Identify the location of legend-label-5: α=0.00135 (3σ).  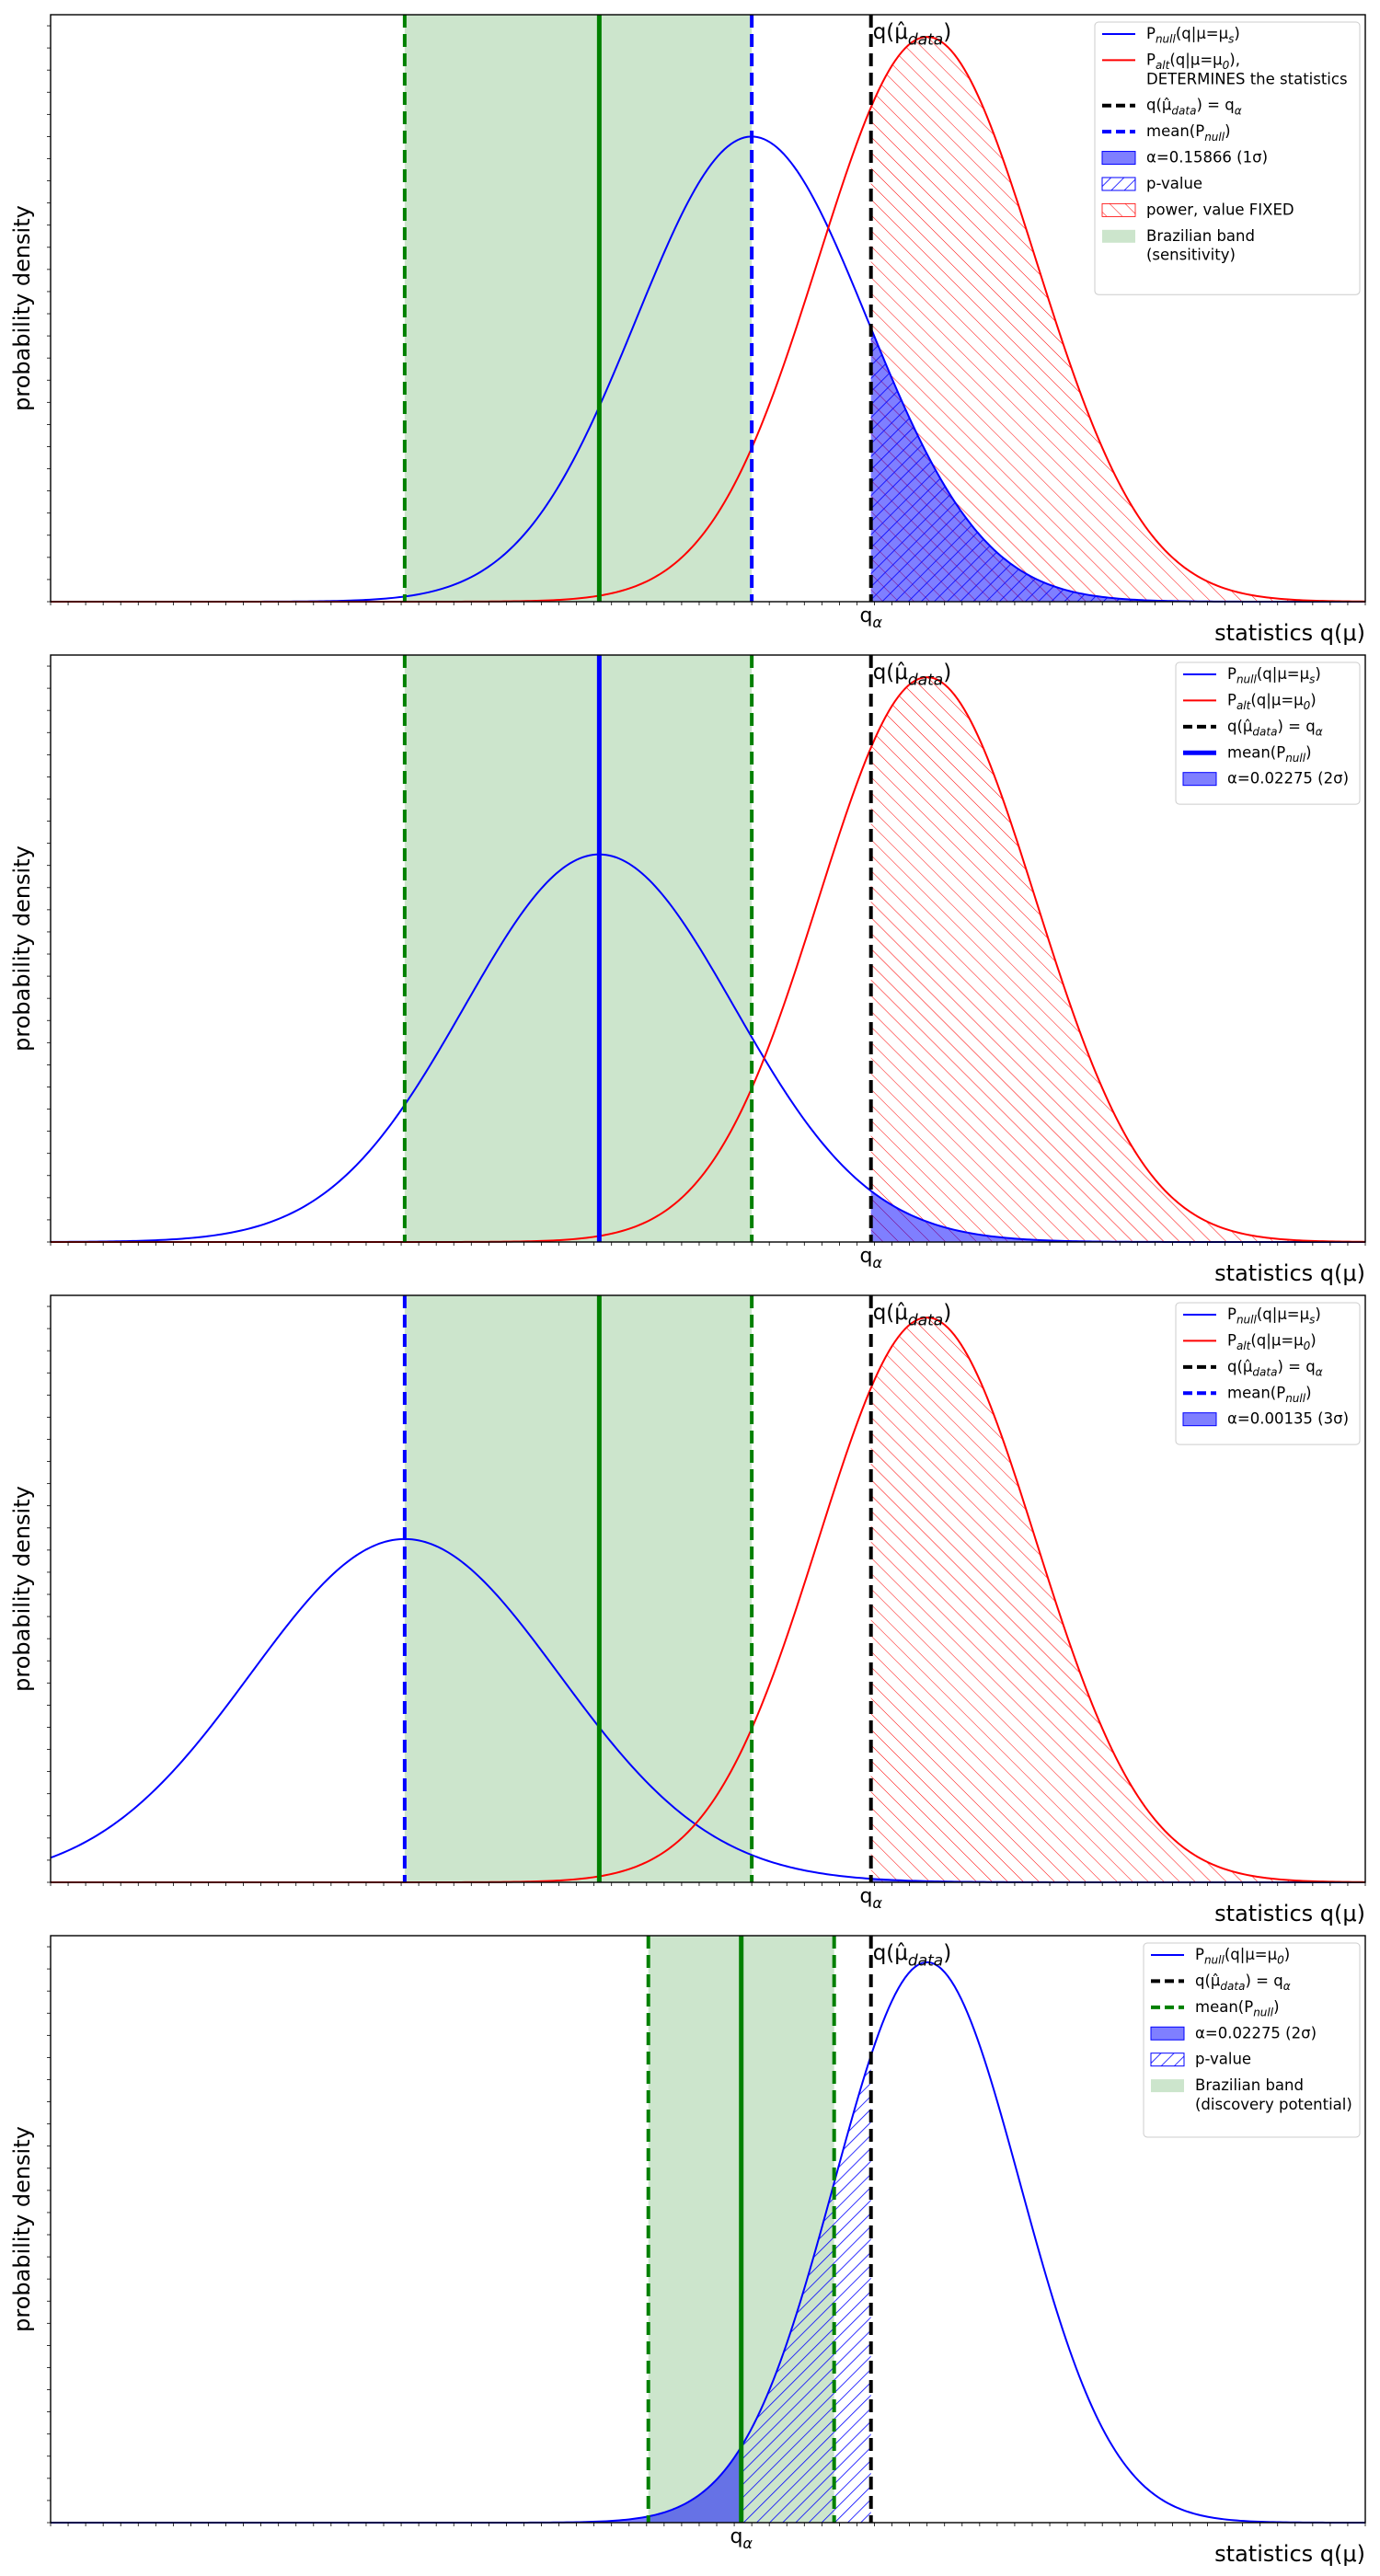
(1288, 1419).